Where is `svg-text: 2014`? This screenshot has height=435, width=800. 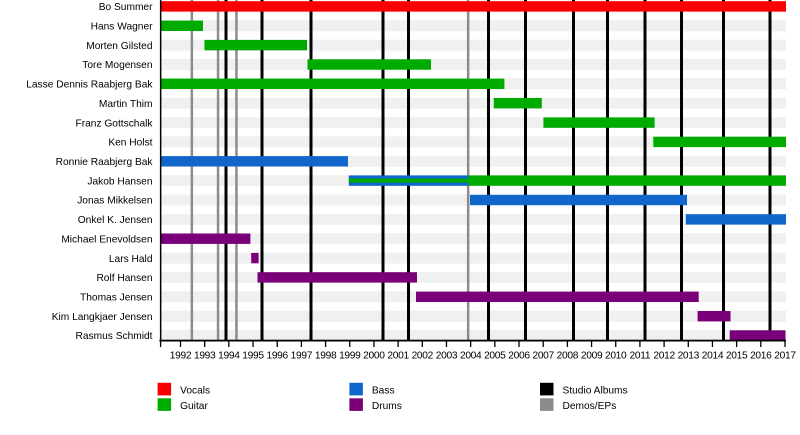
svg-text: 2014 is located at coordinates (713, 356).